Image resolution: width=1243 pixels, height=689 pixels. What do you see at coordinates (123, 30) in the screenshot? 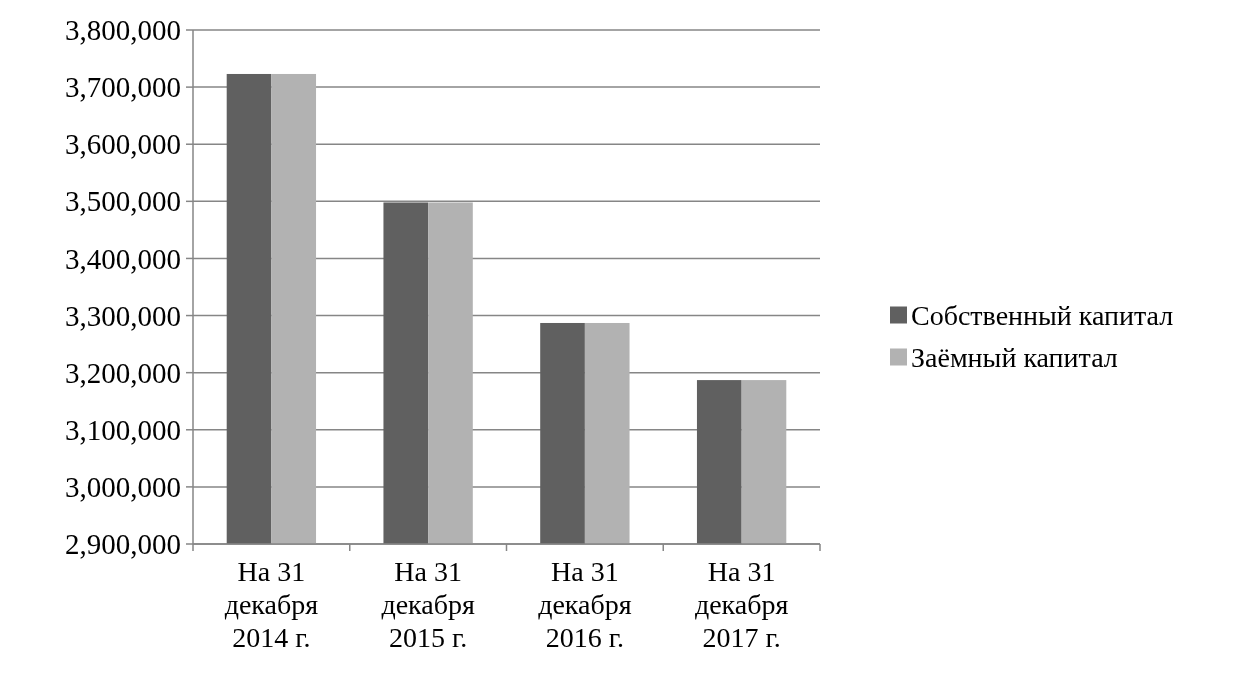
I see `y-tick-label: 3,800,000` at bounding box center [123, 30].